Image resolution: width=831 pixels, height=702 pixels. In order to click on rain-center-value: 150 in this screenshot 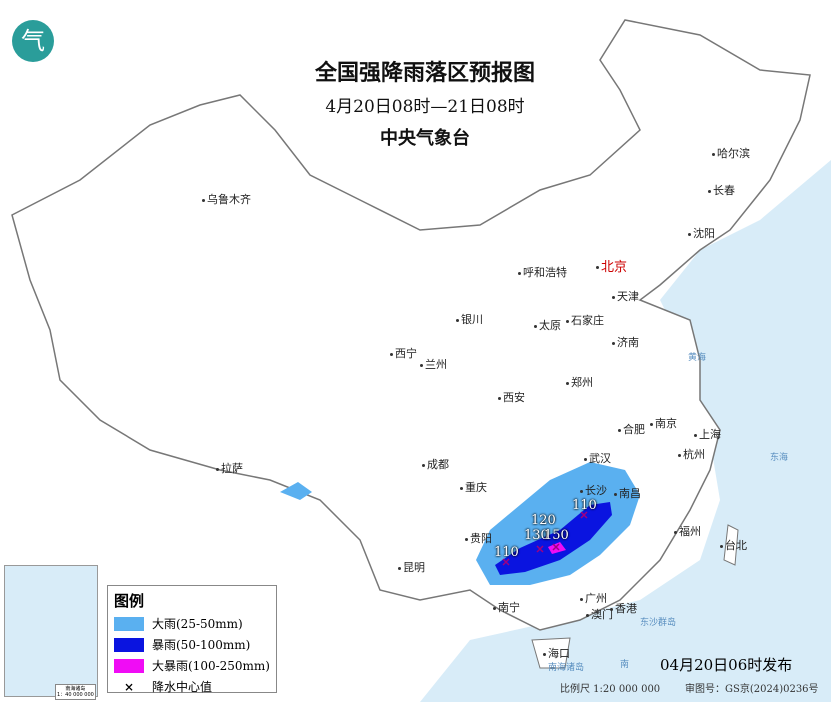, I will do `click(556, 535)`.